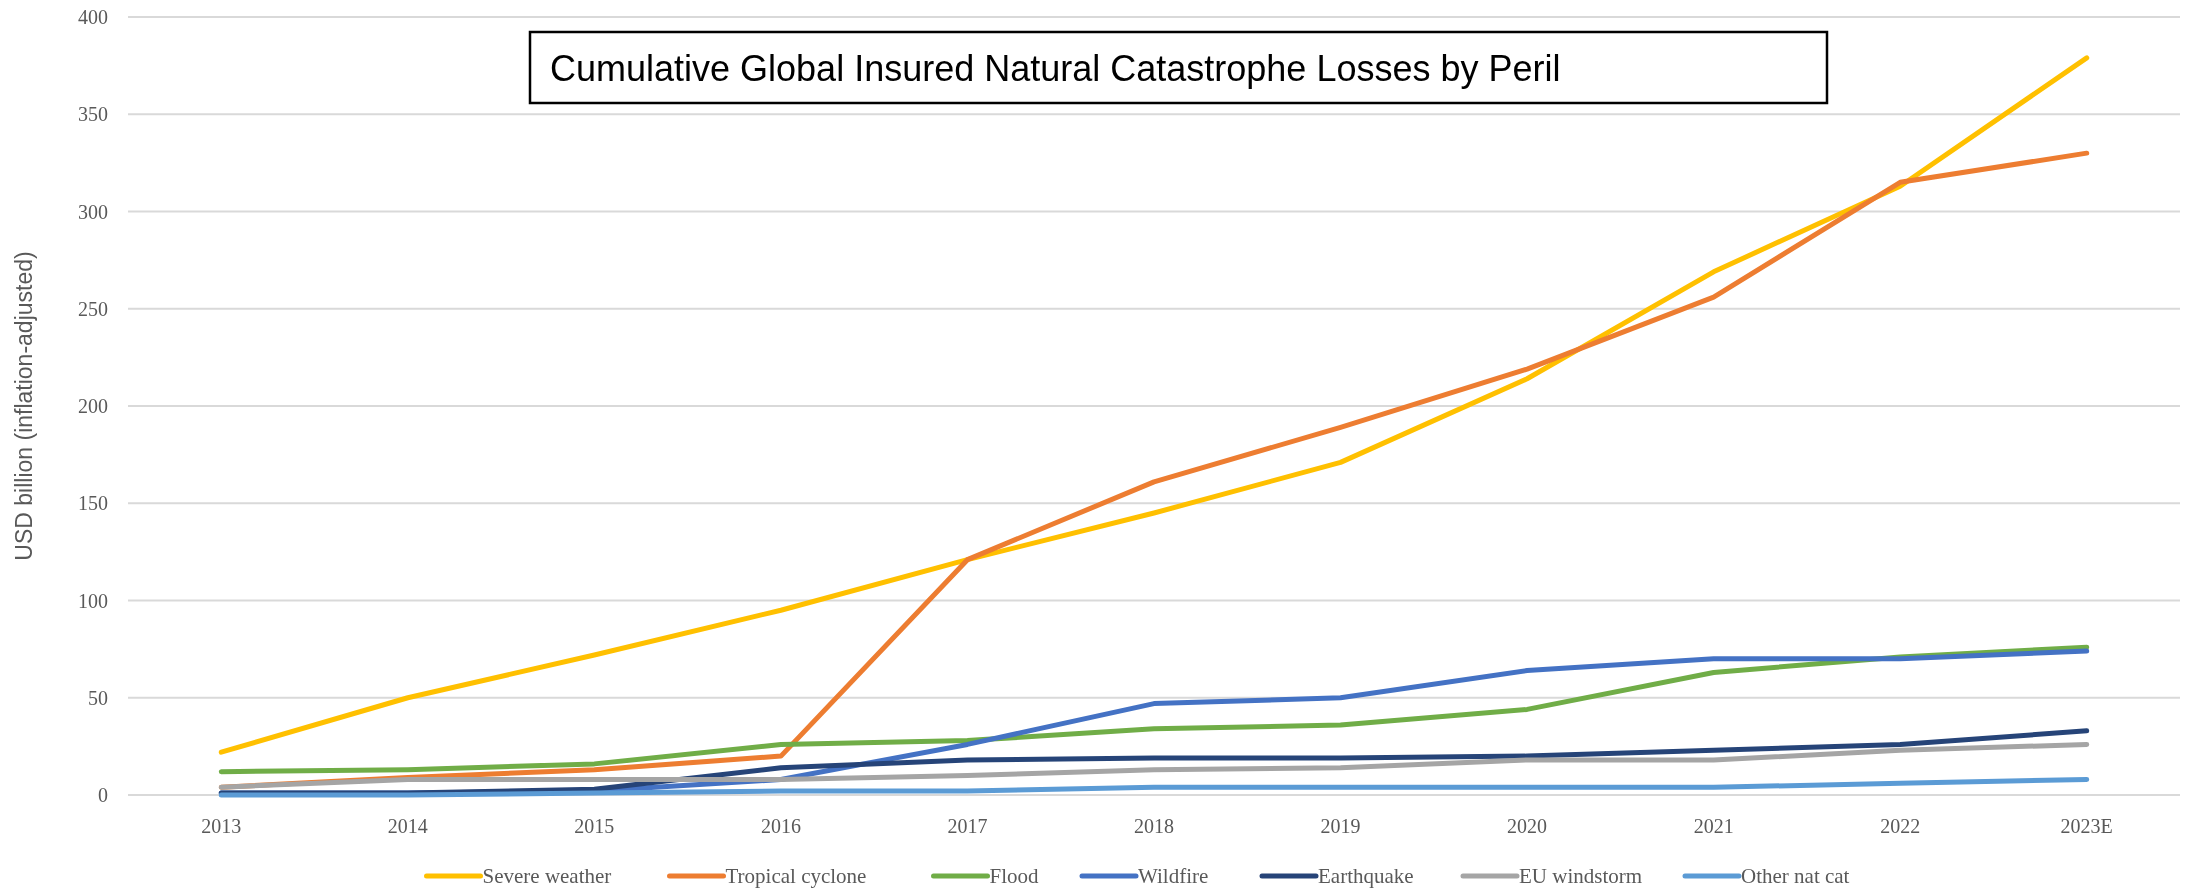  I want to click on x-tick-label: 2020, so click(1527, 826).